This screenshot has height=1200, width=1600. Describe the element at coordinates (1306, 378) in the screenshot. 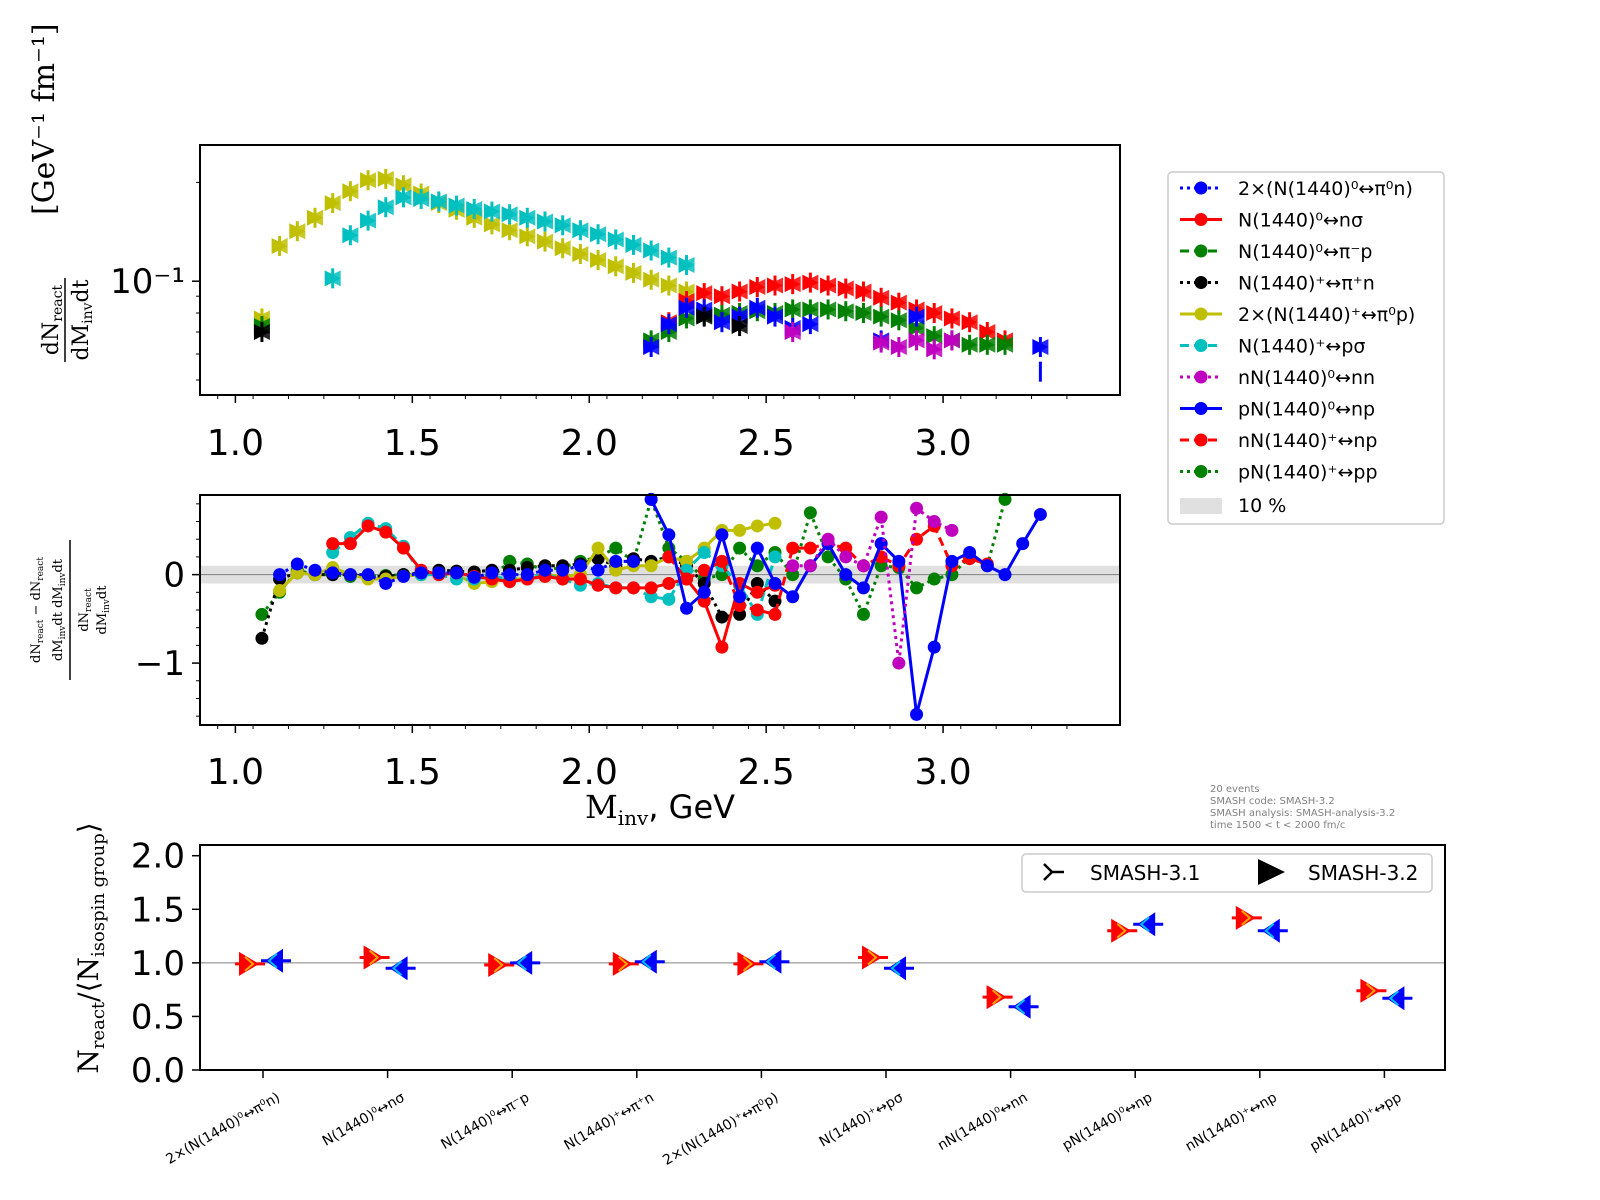

I see `legend-label: nN(1440)⁰↔nn` at that location.